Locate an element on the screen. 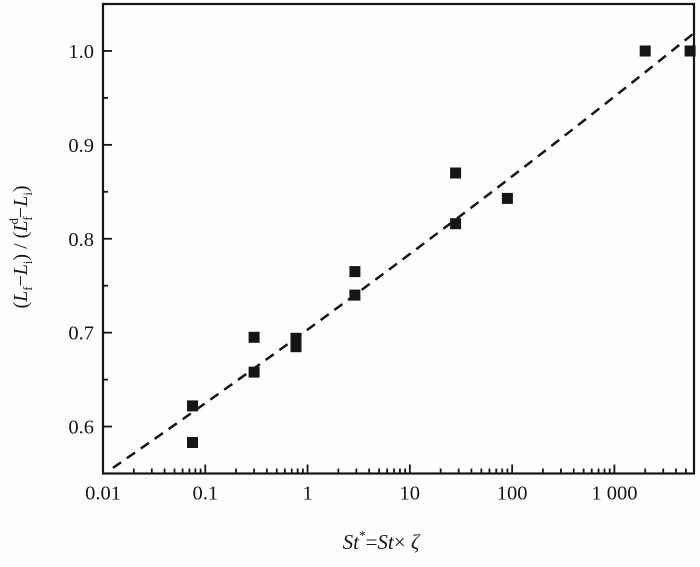  x-tick-label: 1 000 is located at coordinates (614, 494).